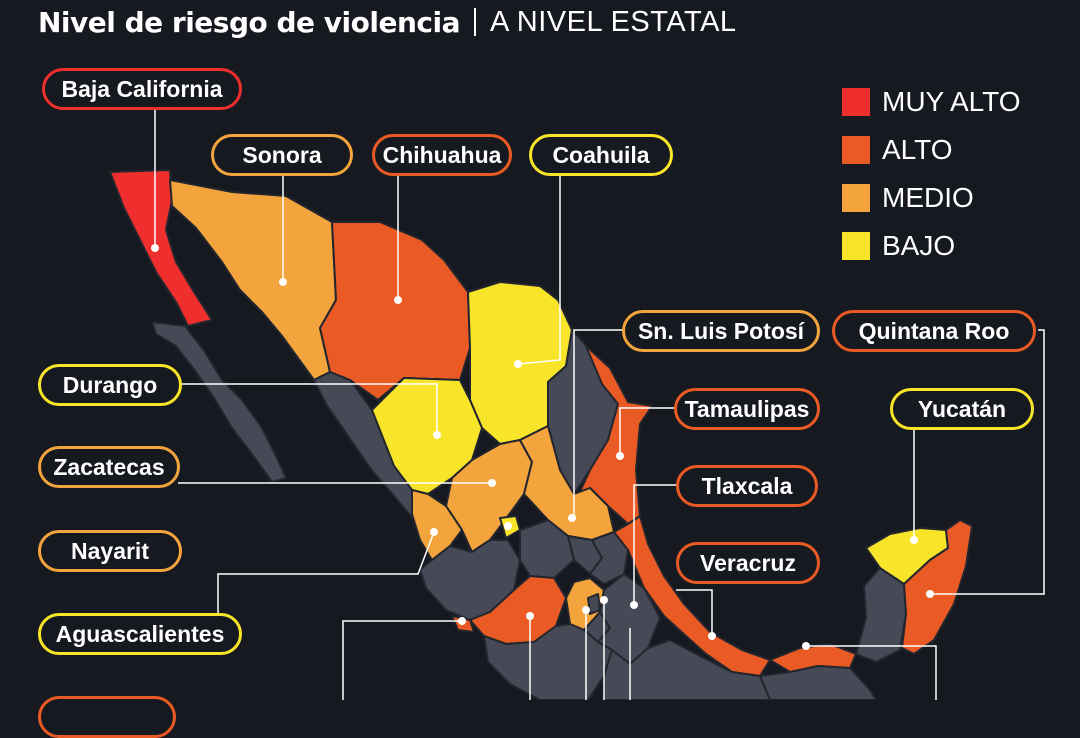 The width and height of the screenshot is (1080, 738). Describe the element at coordinates (326, 572) in the screenshot. I see `leader-nayarit` at that location.